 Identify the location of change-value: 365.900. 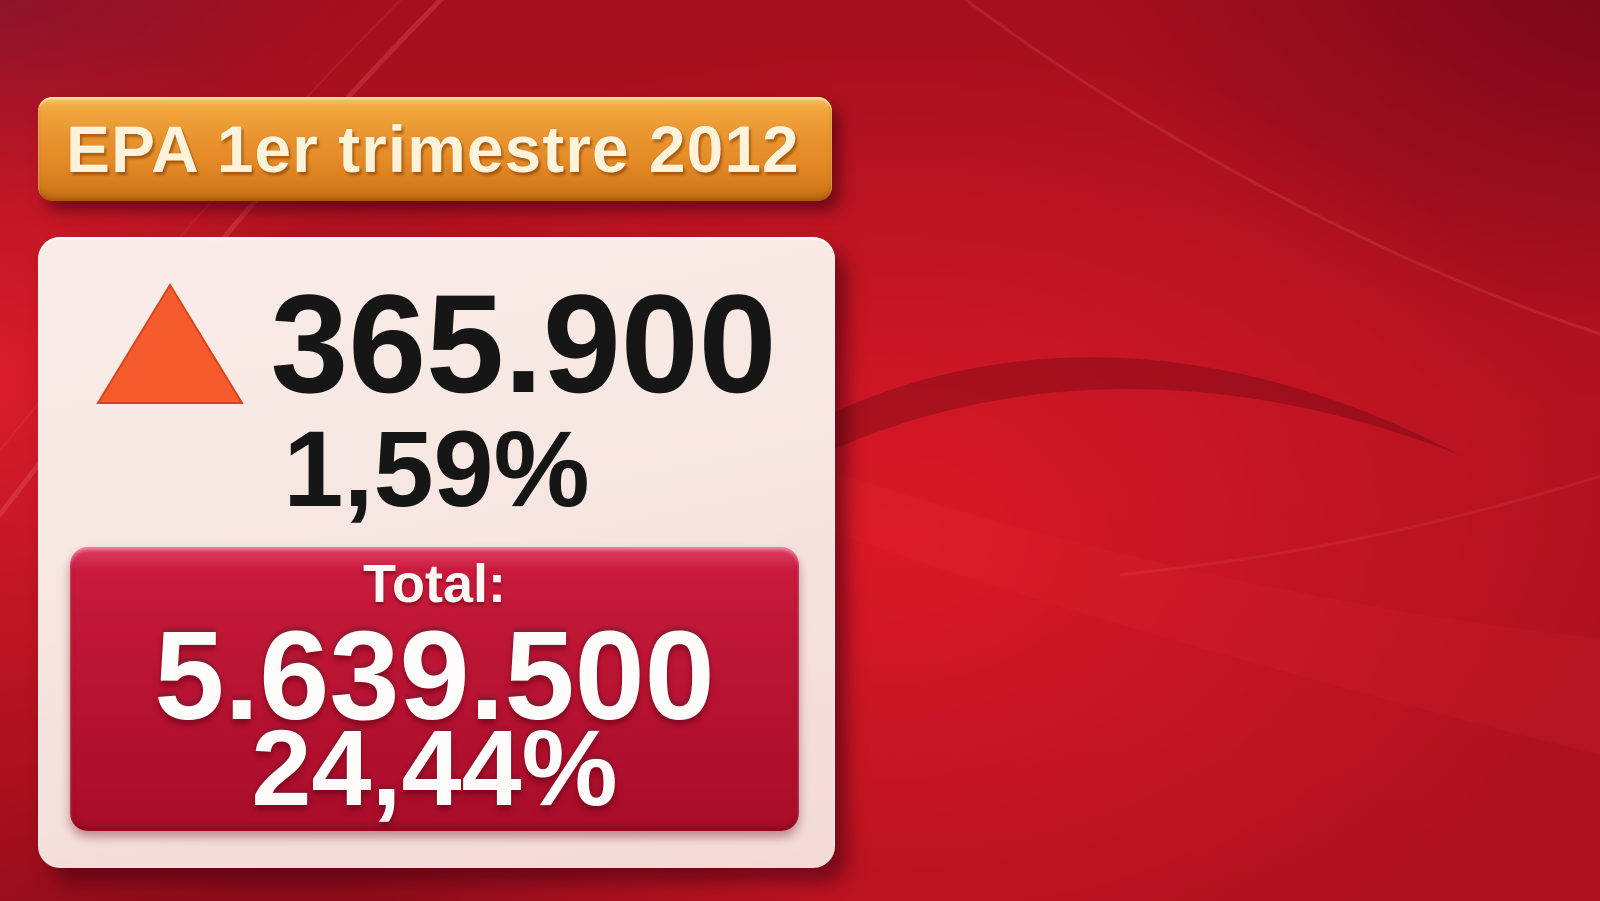
(523, 343).